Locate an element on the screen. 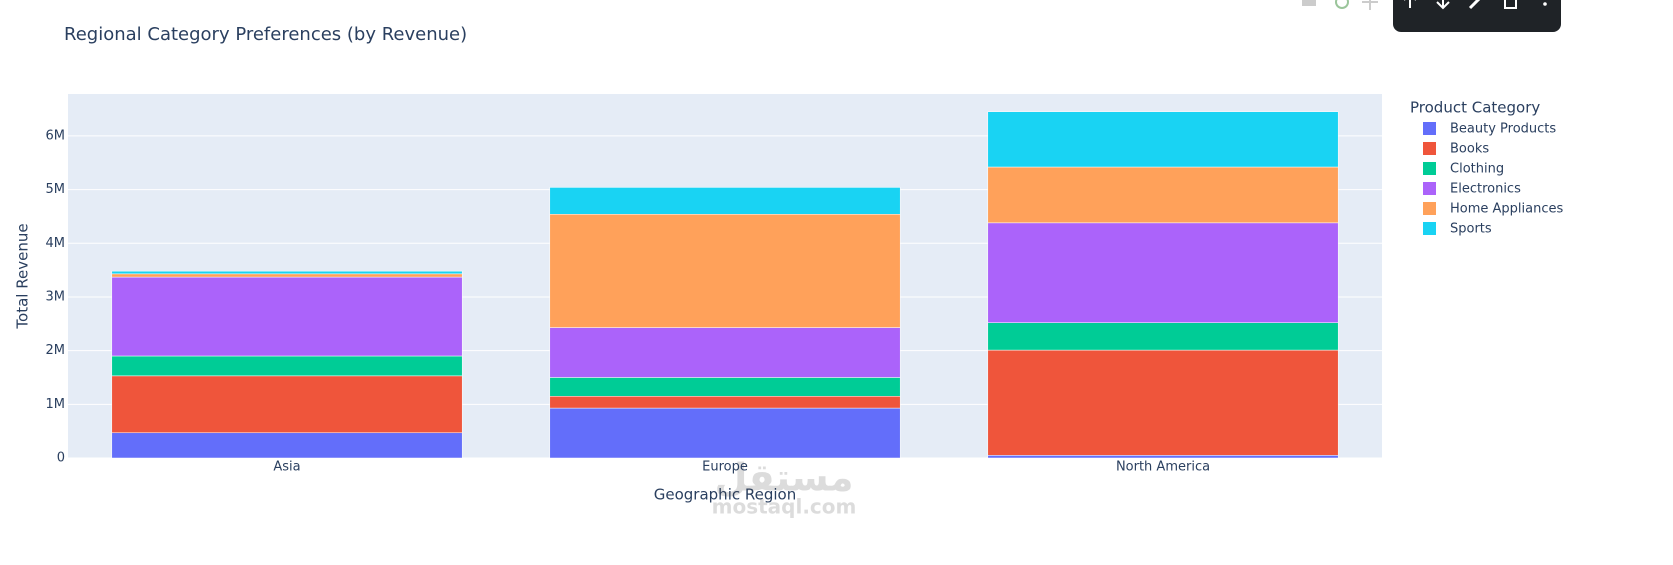  edit-button is located at coordinates (1475, 5).